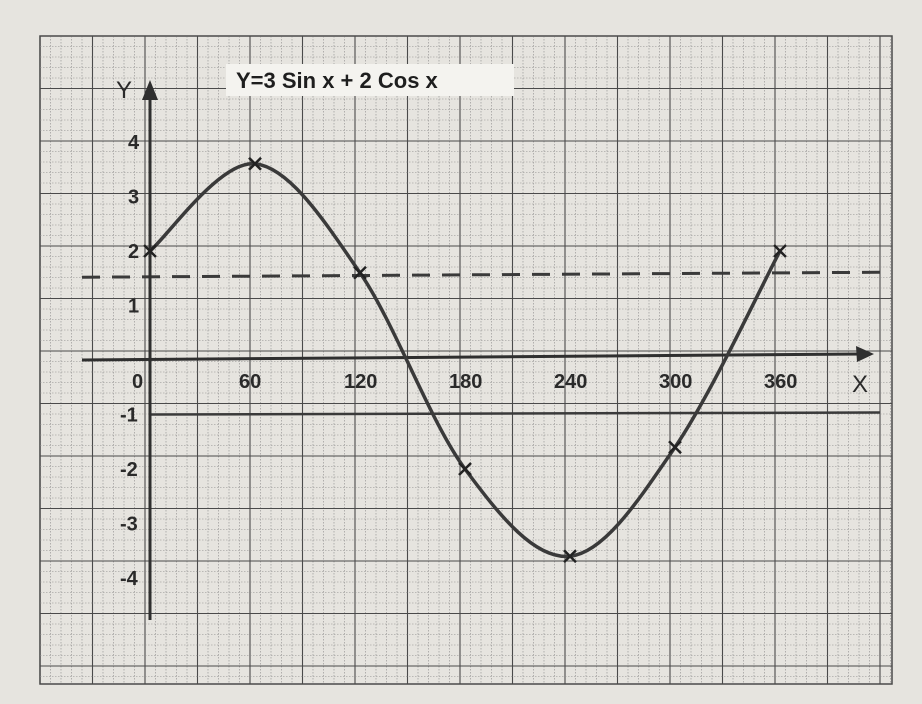 The height and width of the screenshot is (704, 922). I want to click on solid-reference-line, so click(515, 413).